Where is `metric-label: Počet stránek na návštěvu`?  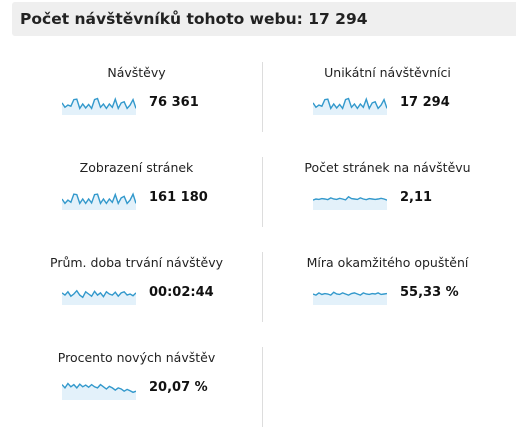
metric-label: Počet stránek na návštěvu is located at coordinates (387, 167).